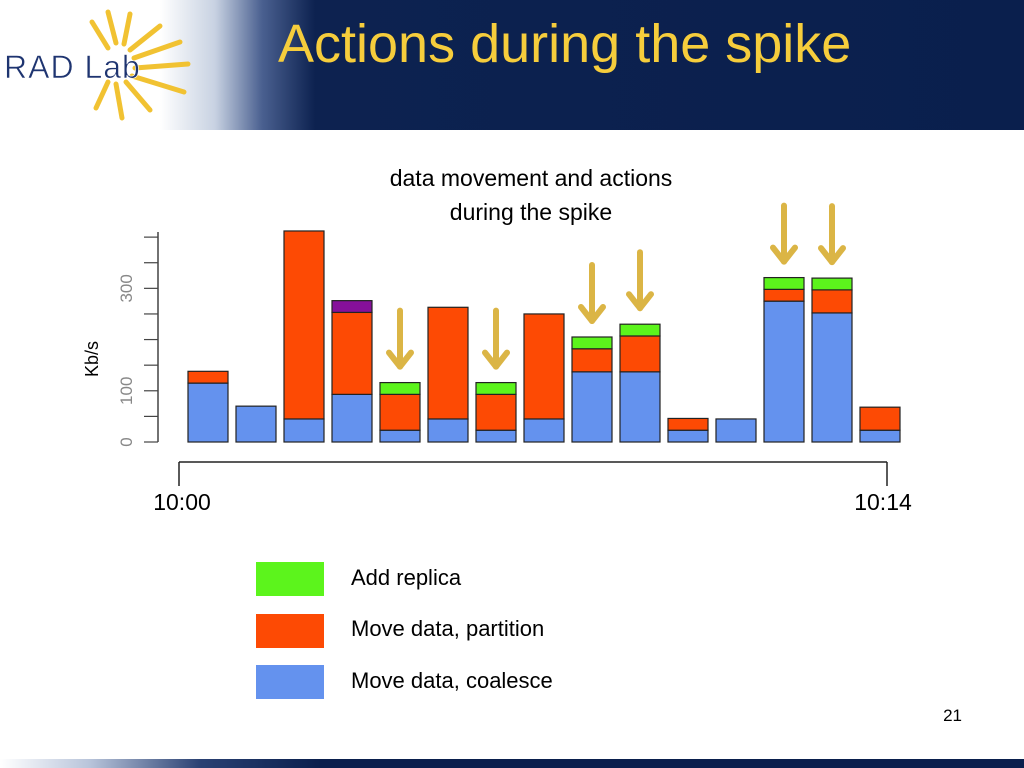  I want to click on x-range-label-end: 10:14, so click(883, 502).